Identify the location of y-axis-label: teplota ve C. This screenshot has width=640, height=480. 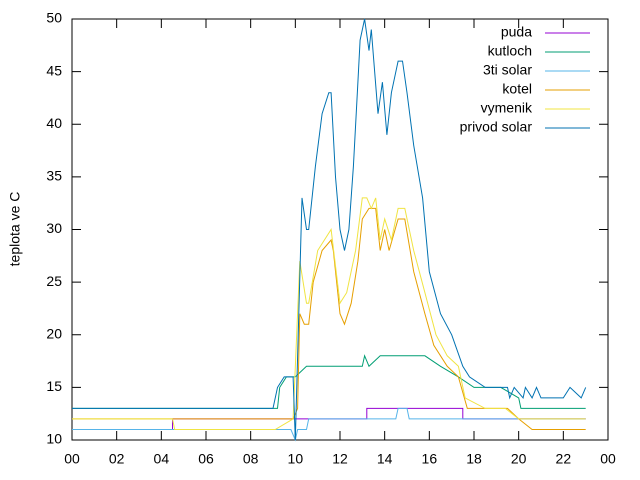
(15, 229).